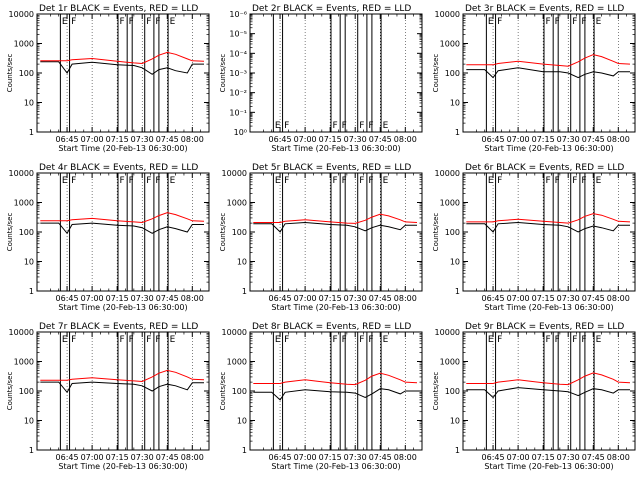 The height and width of the screenshot is (480, 640). What do you see at coordinates (238, 34) in the screenshot?
I see `y-tick-label: 10⁻⁵` at bounding box center [238, 34].